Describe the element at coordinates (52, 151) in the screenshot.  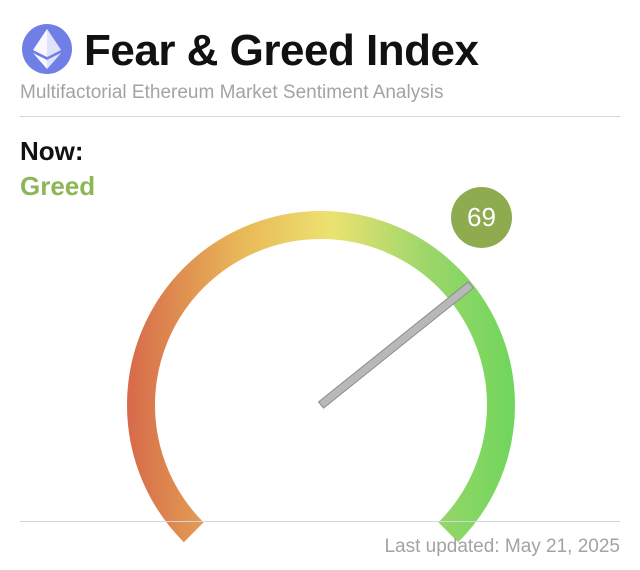
I see `now-label: Now:` at that location.